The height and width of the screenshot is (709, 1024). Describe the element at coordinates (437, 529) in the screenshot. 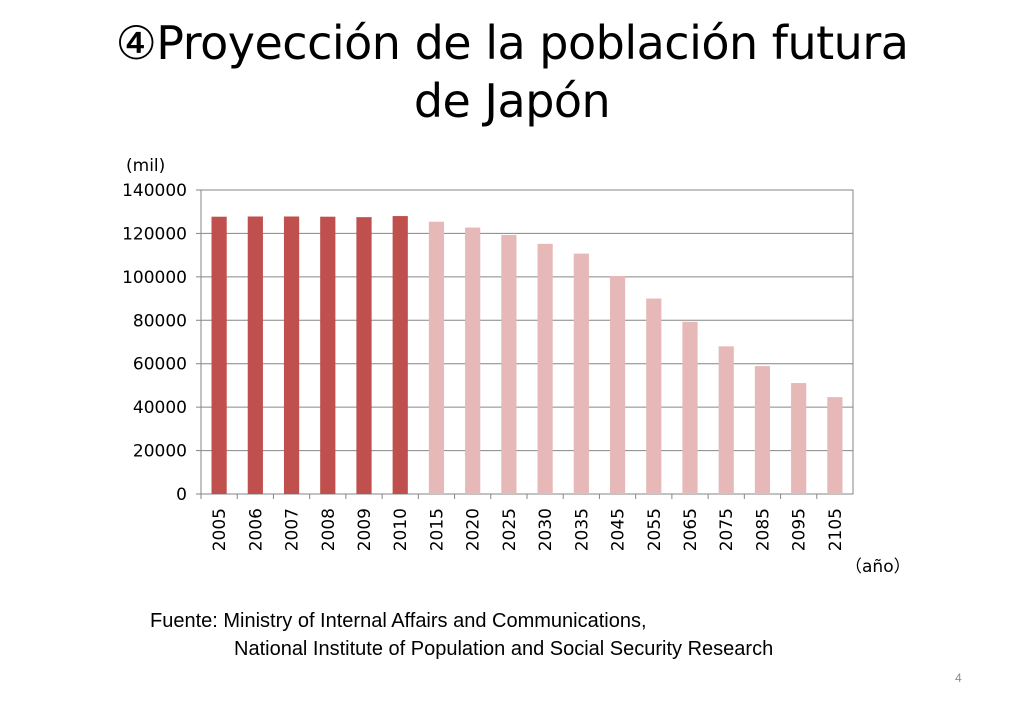

I see `x-tick-label-2015: 2015` at that location.